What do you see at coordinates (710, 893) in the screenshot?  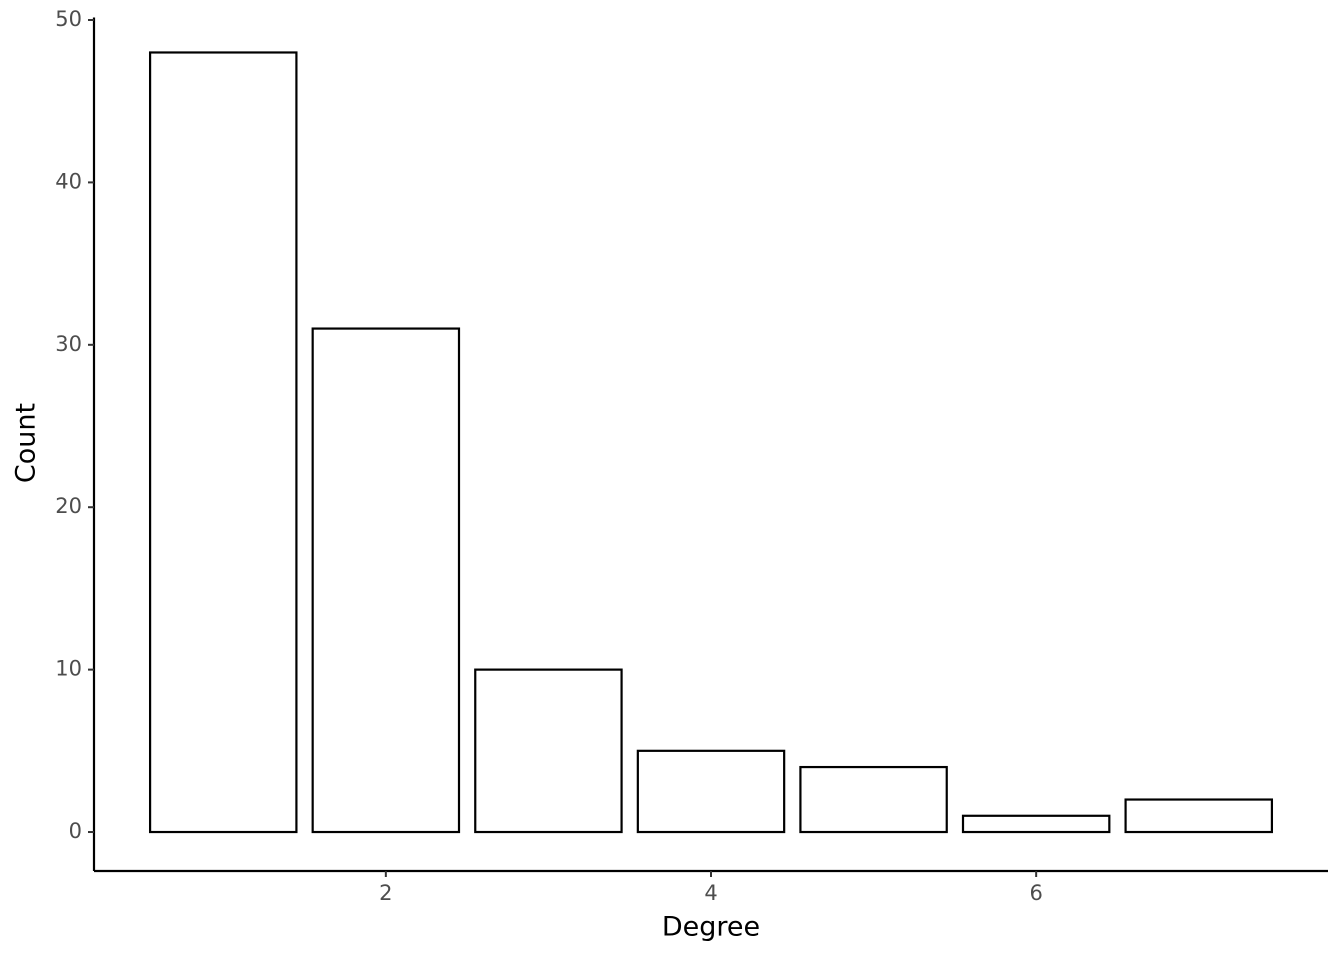 I see `x-tick-label: 4` at bounding box center [710, 893].